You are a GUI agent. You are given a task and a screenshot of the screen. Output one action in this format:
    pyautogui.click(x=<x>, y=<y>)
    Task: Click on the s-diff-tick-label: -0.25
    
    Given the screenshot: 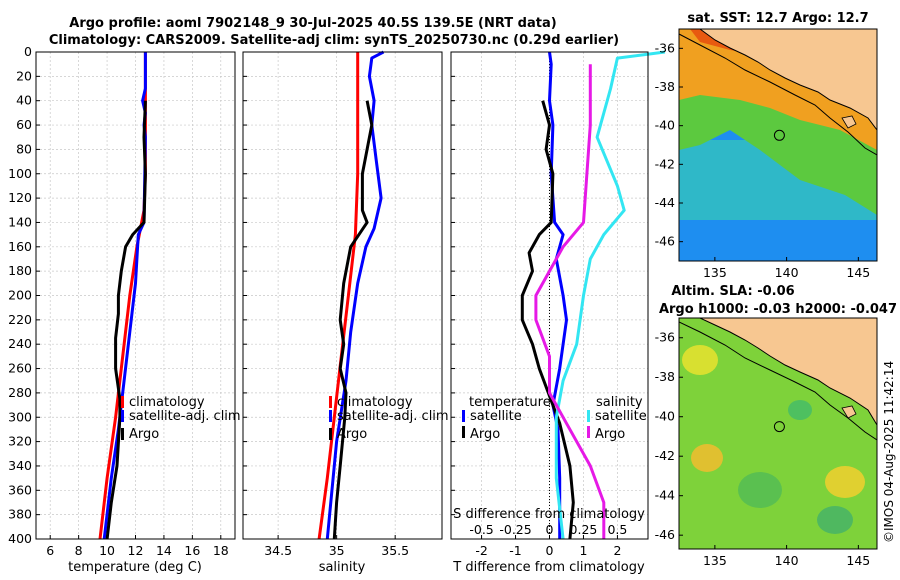 What is the action you would take?
    pyautogui.click(x=515, y=529)
    